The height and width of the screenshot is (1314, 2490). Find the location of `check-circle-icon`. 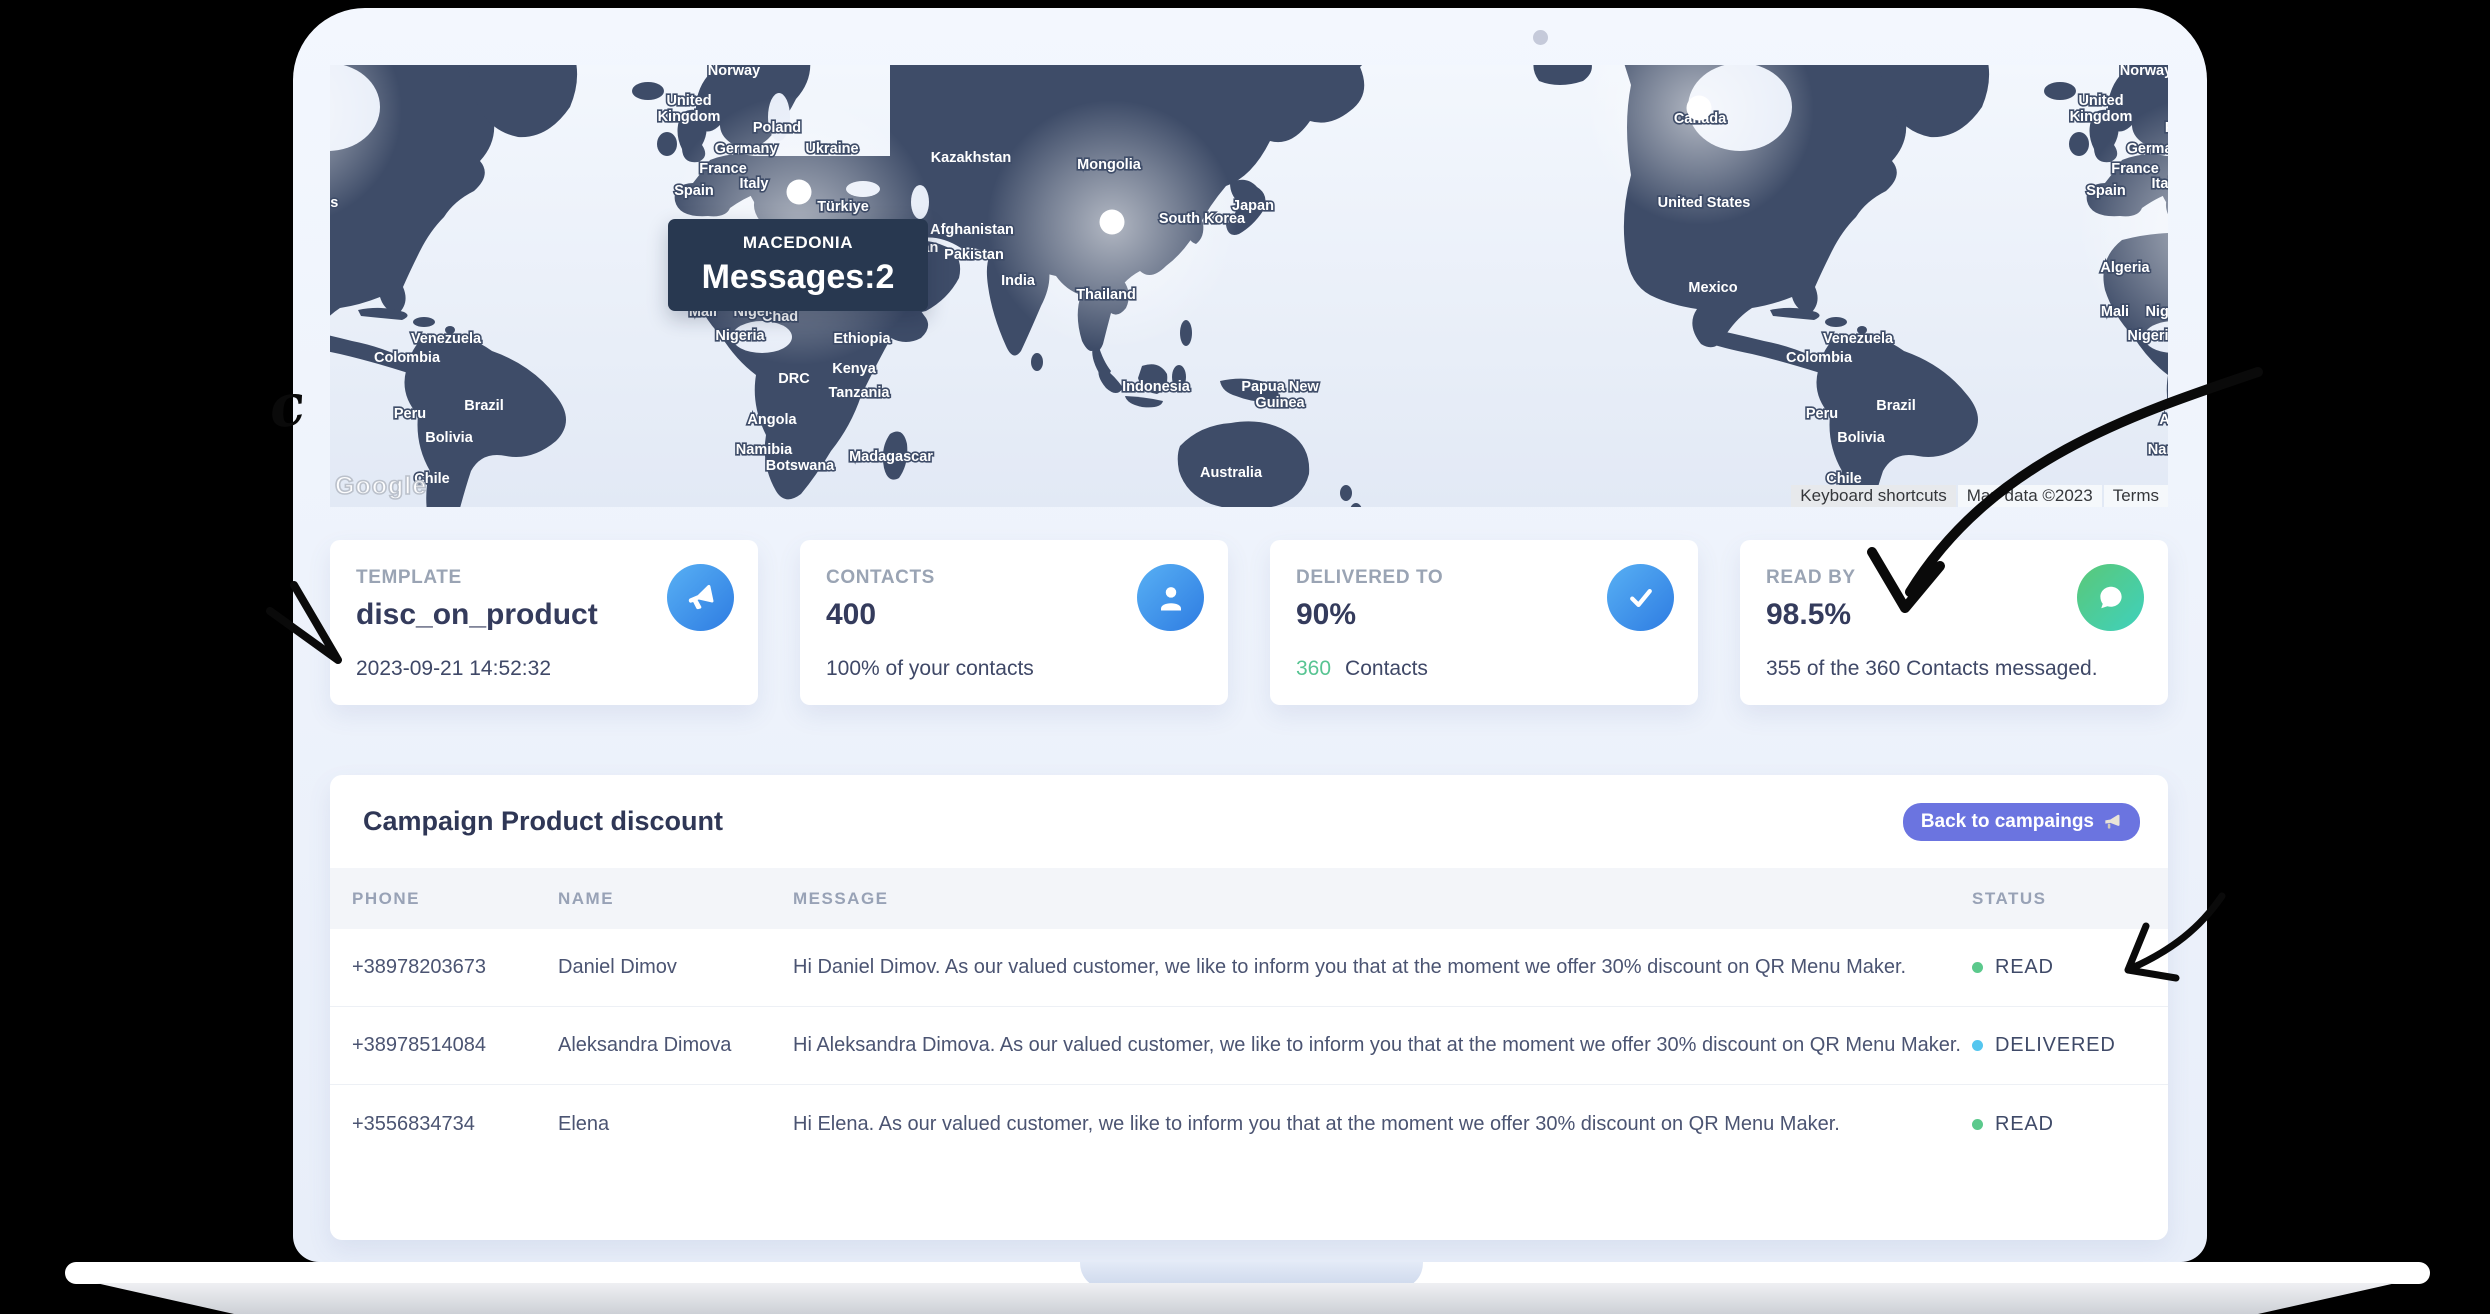

check-circle-icon is located at coordinates (1640, 597).